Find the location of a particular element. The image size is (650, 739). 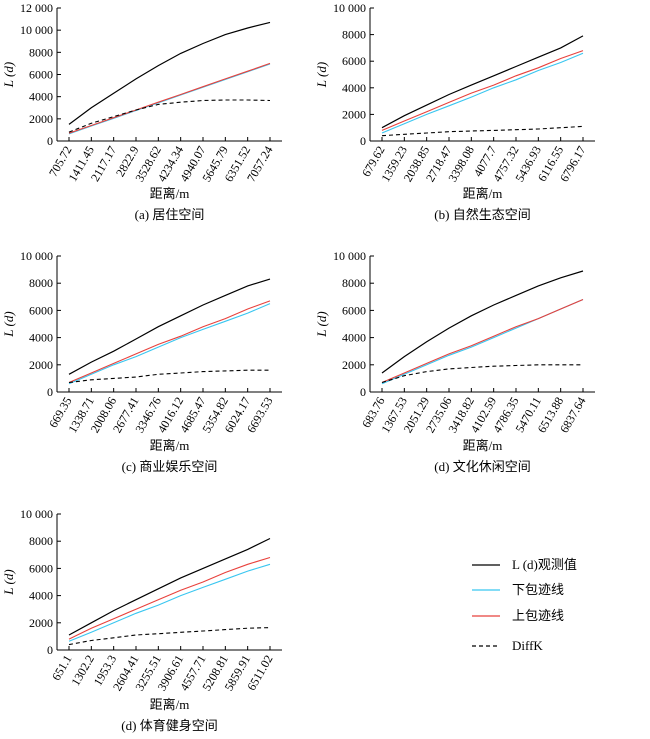

legend-label-1: L (d)观测值 is located at coordinates (544, 564).